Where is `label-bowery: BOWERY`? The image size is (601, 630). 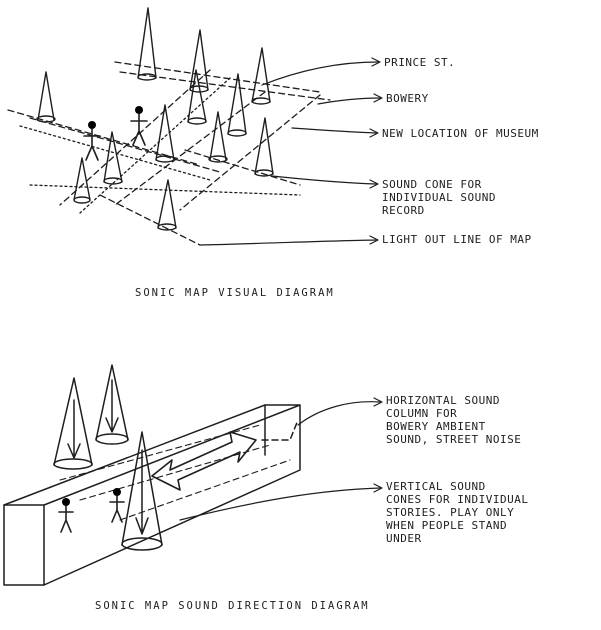 label-bowery: BOWERY is located at coordinates (407, 98).